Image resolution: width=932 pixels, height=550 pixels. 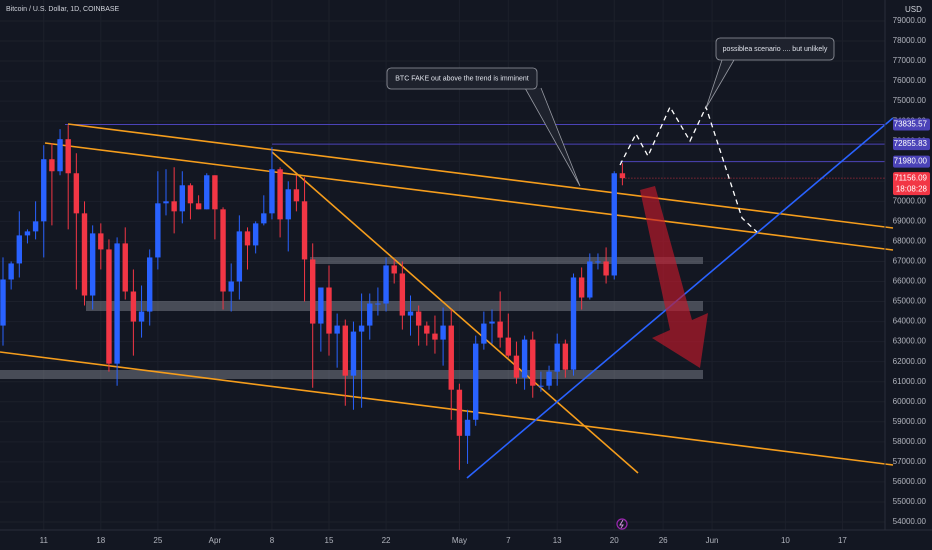 I want to click on price-tag-label: 71980.00, so click(x=911, y=161).